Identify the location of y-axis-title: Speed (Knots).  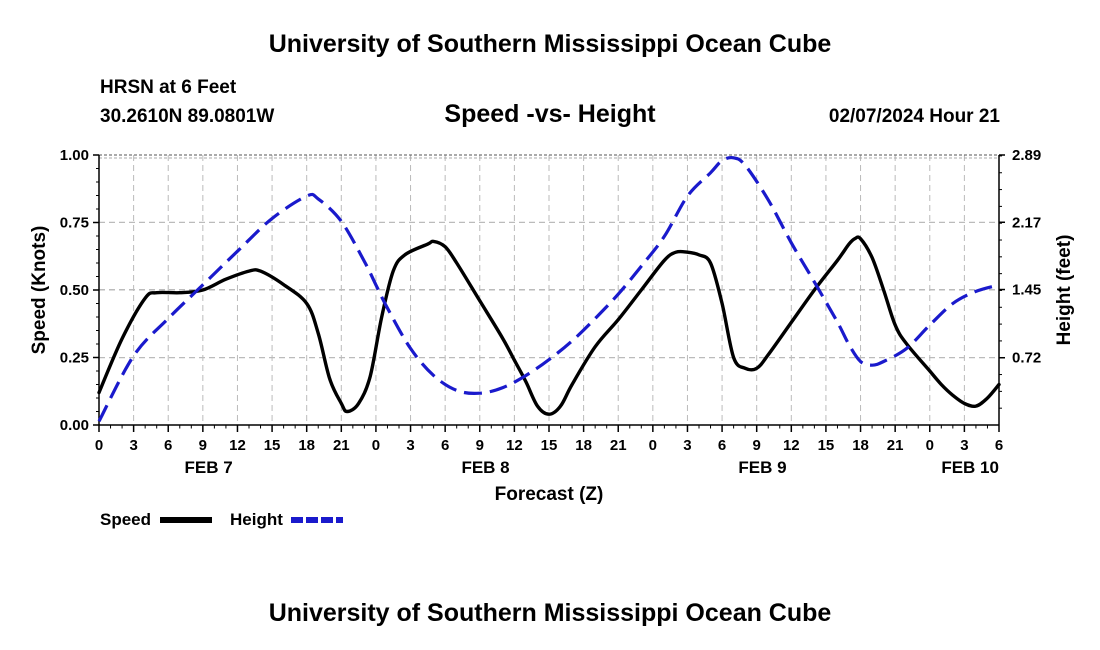
(39, 290).